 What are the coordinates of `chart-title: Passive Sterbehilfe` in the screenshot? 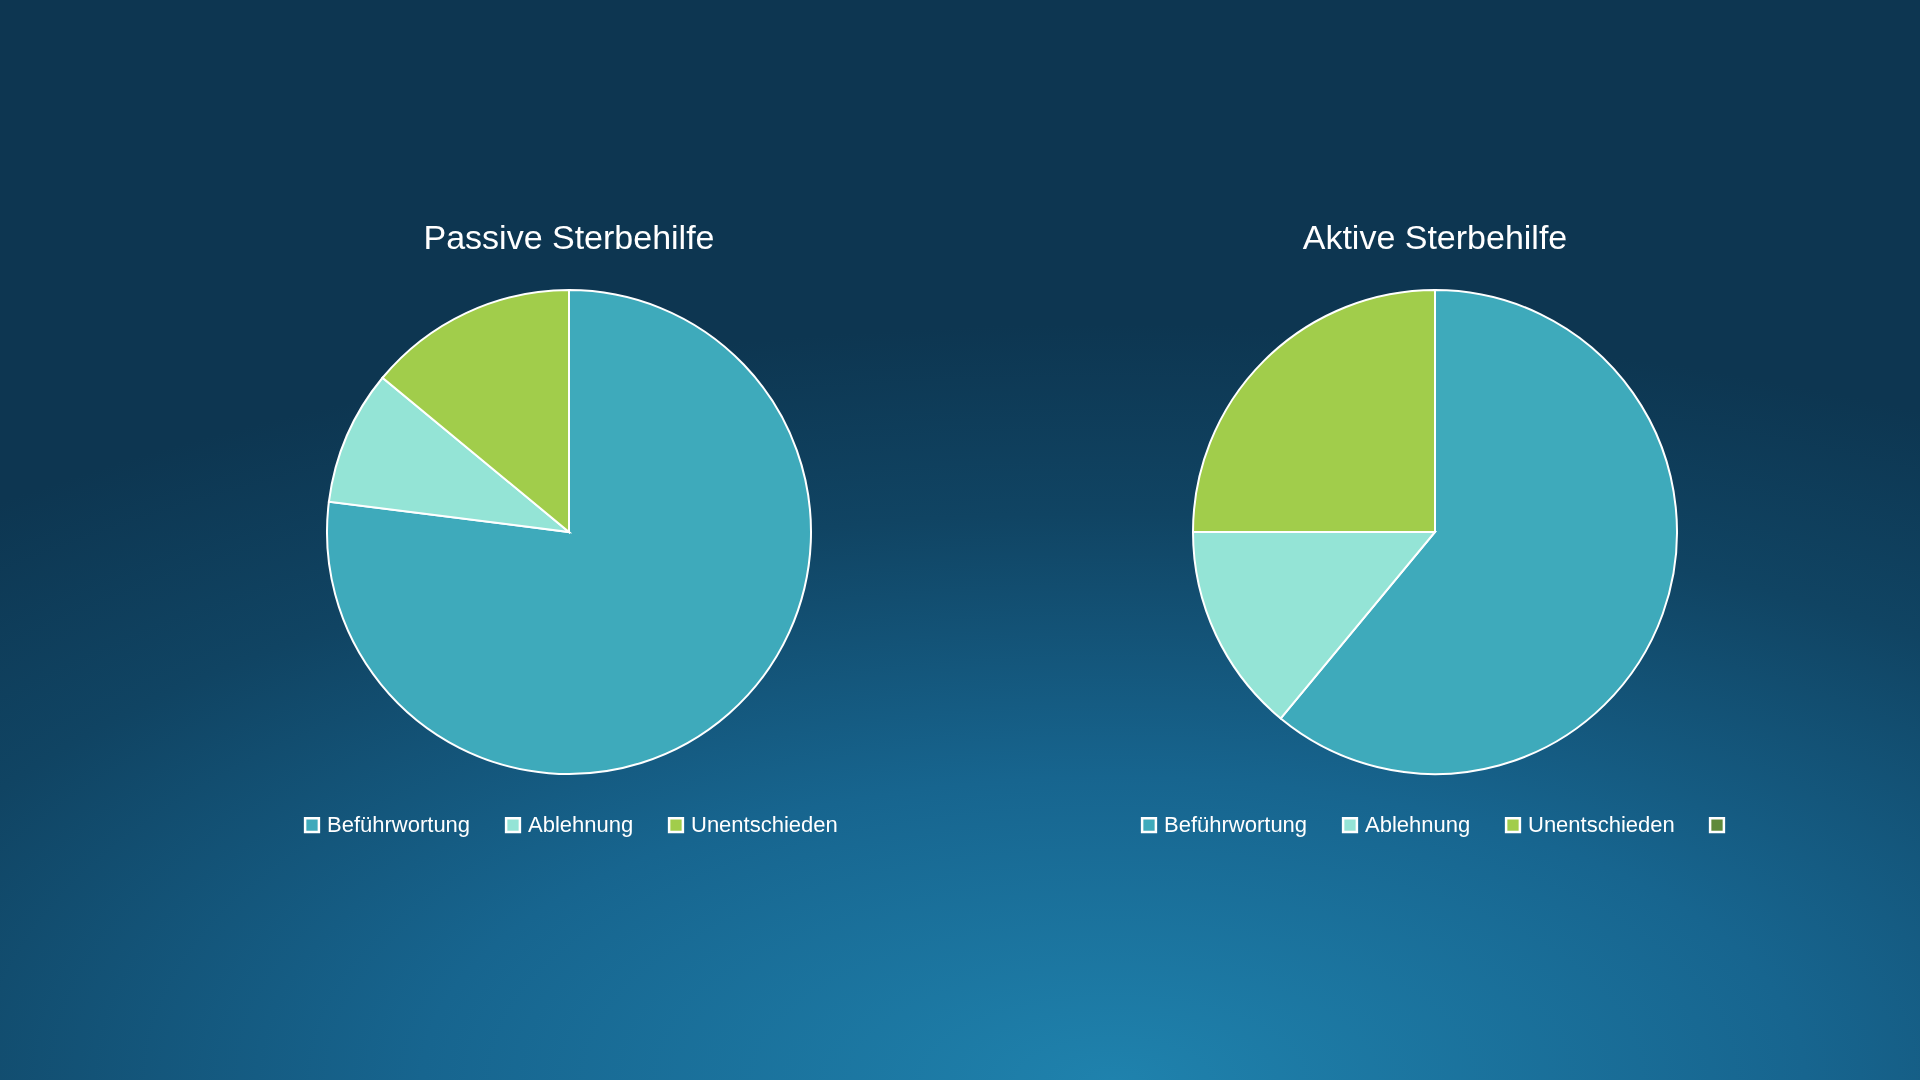 It's located at (569, 237).